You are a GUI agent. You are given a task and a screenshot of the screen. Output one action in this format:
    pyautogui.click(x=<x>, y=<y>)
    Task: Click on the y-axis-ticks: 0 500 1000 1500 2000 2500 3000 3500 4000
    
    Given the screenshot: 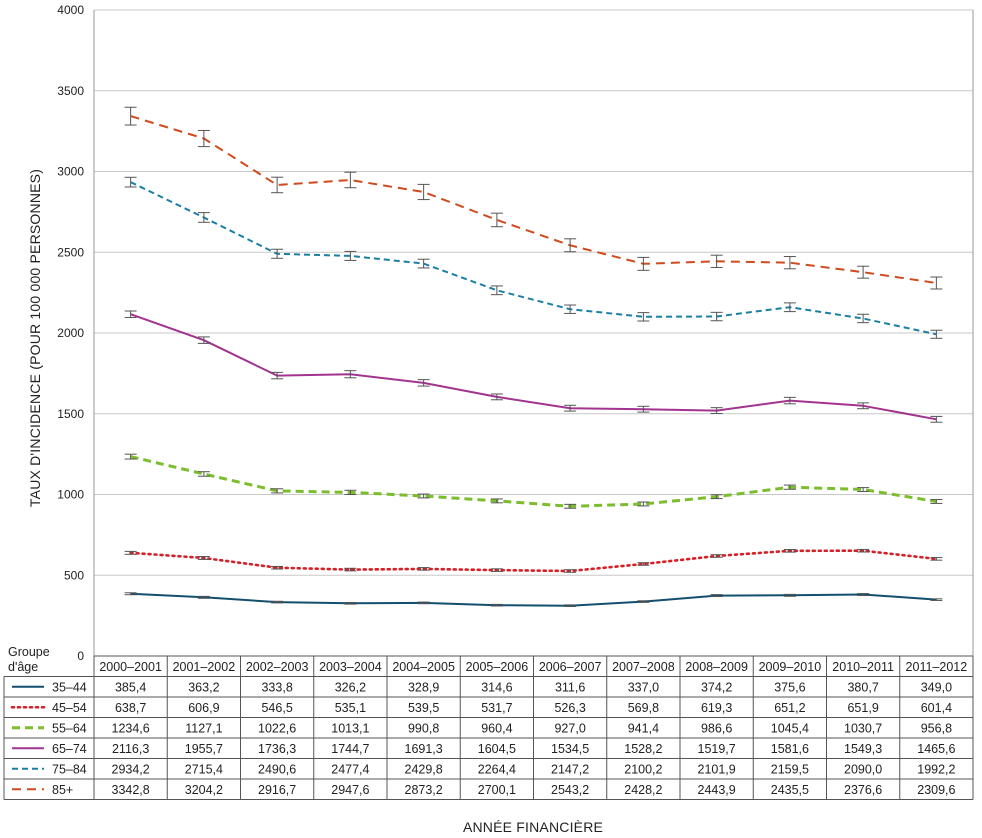 What is the action you would take?
    pyautogui.click(x=70, y=333)
    